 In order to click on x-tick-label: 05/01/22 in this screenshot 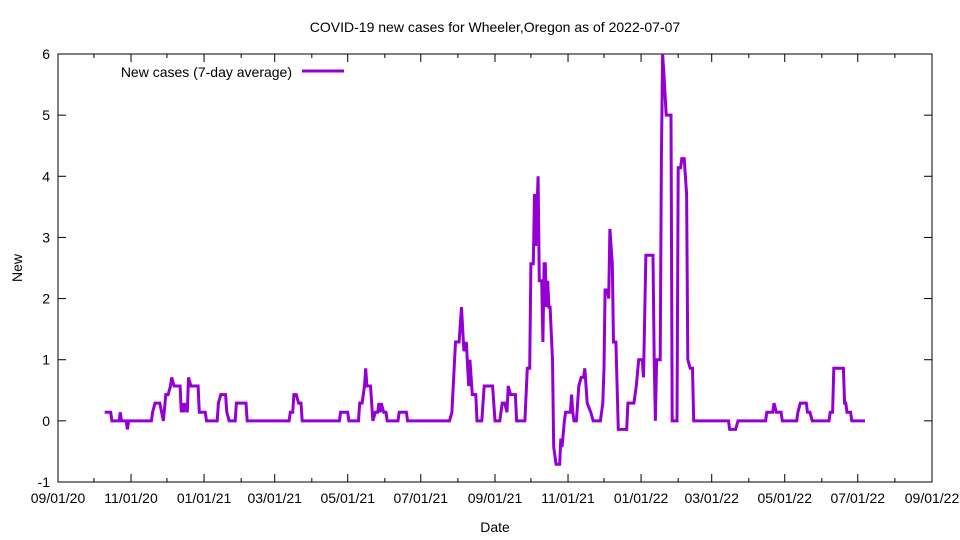, I will do `click(784, 498)`.